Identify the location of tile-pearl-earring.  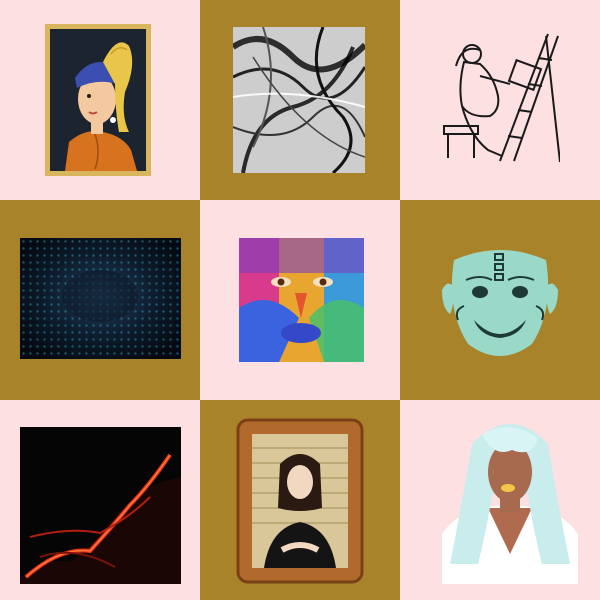
(100, 100).